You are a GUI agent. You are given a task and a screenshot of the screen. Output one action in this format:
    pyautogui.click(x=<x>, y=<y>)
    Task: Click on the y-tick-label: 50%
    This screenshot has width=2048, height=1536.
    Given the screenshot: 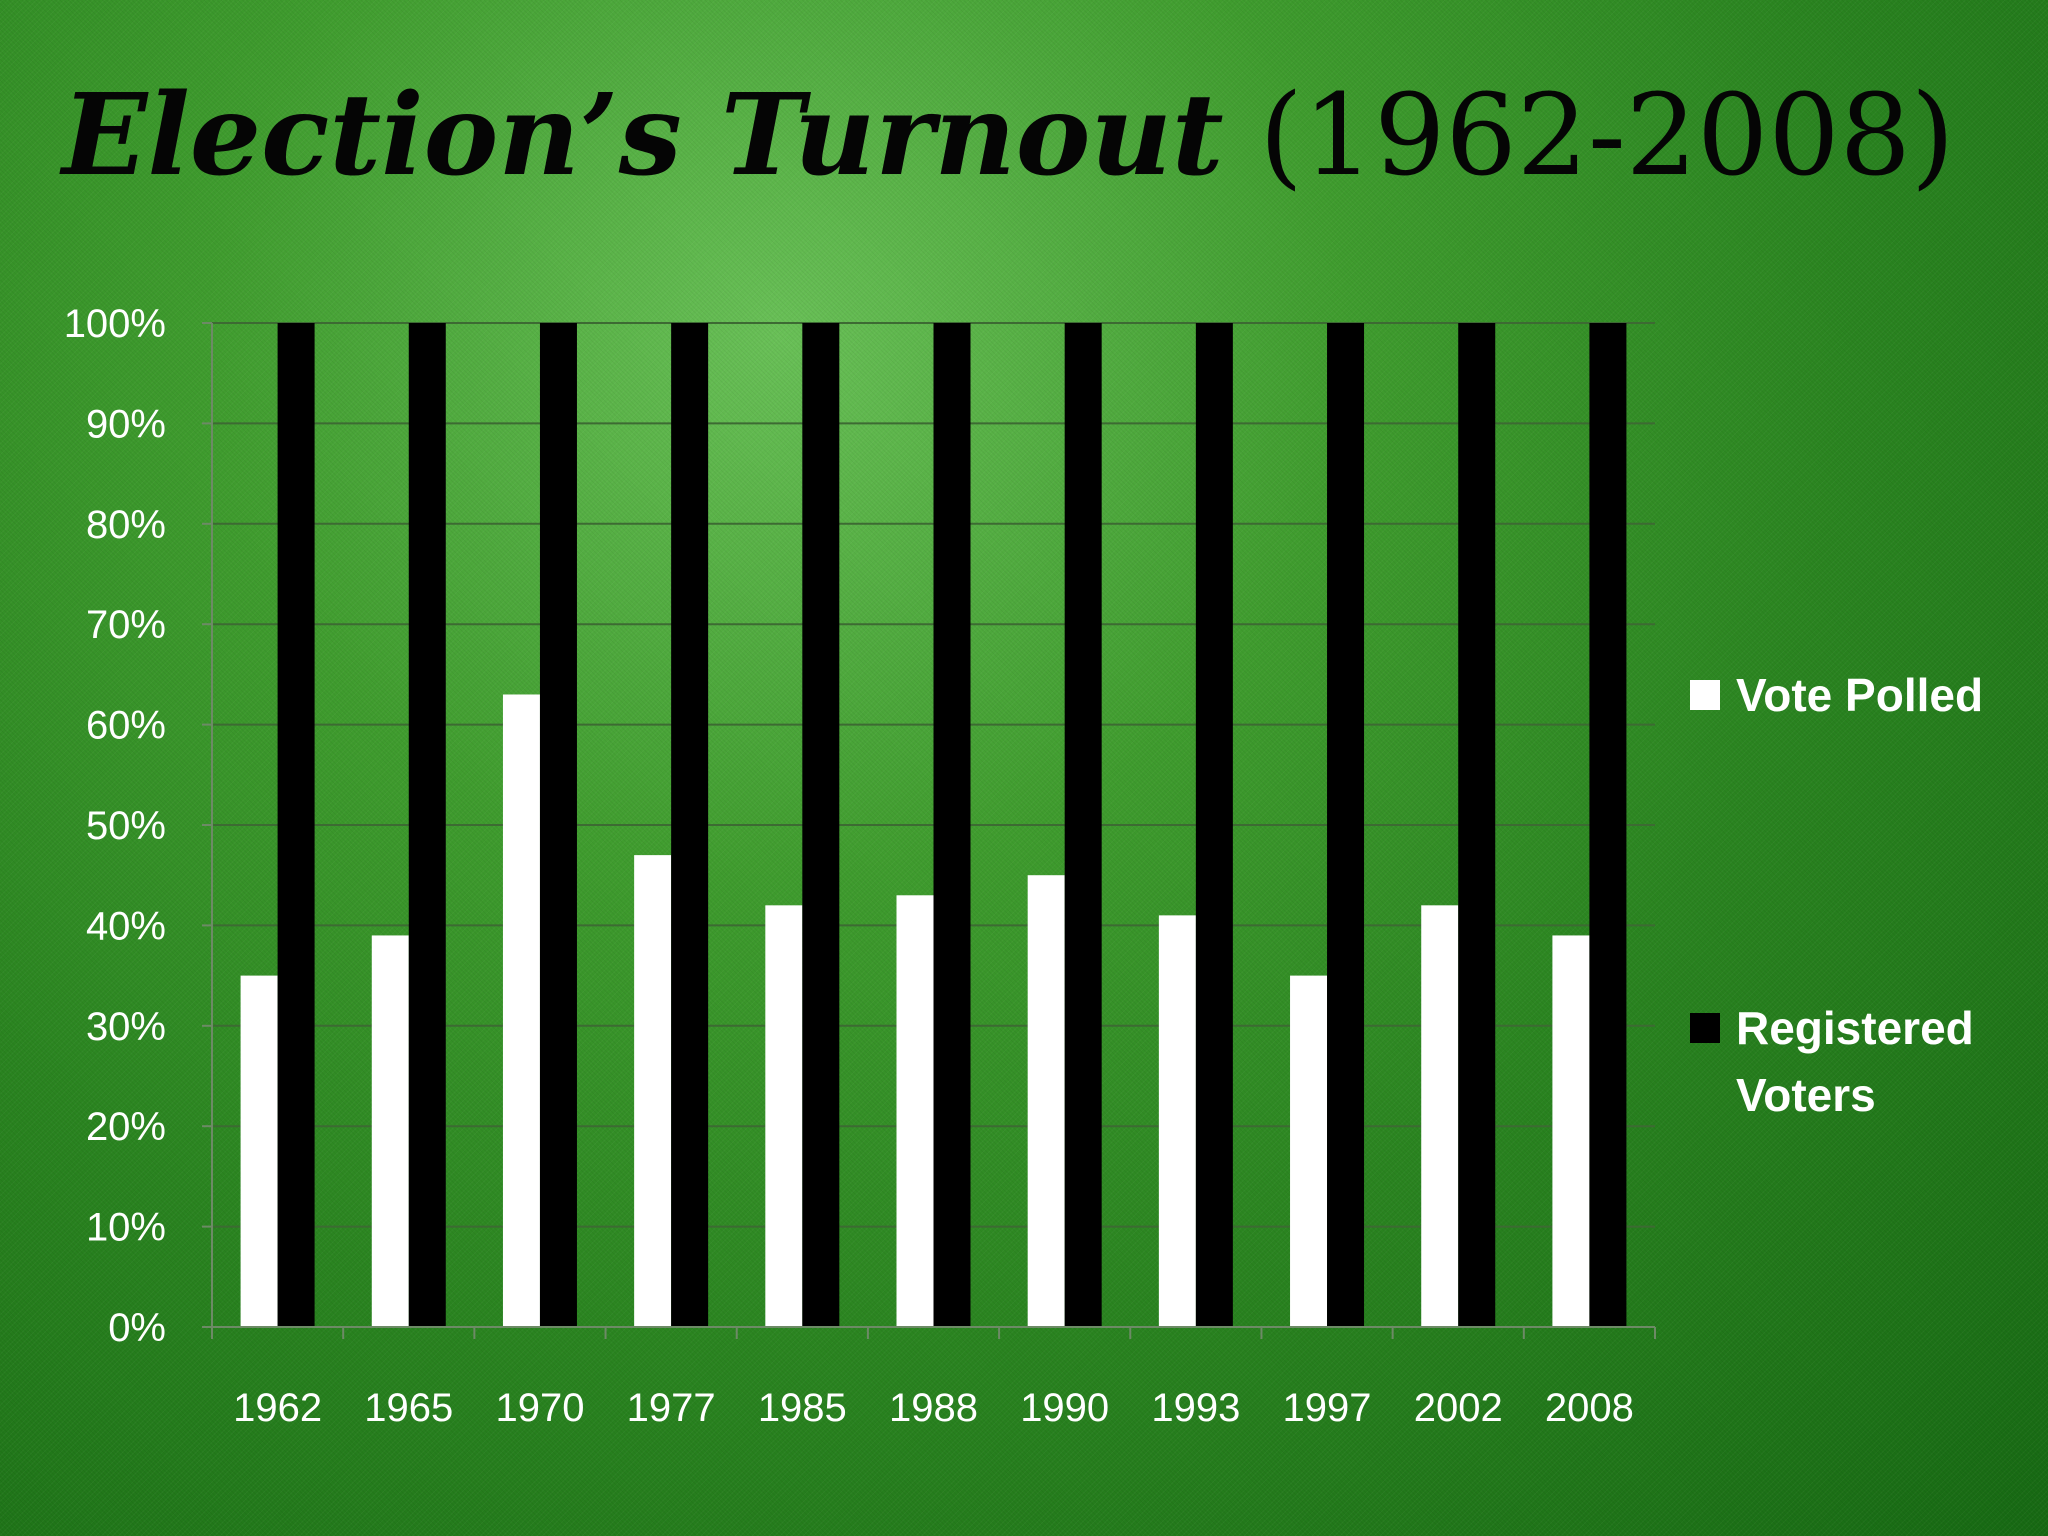 What is the action you would take?
    pyautogui.click(x=126, y=826)
    